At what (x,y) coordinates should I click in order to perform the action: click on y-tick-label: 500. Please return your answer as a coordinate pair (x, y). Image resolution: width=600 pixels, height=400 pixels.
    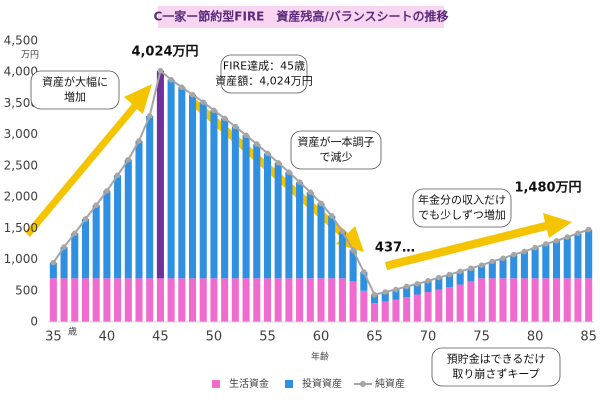
    Looking at the image, I should click on (26, 290).